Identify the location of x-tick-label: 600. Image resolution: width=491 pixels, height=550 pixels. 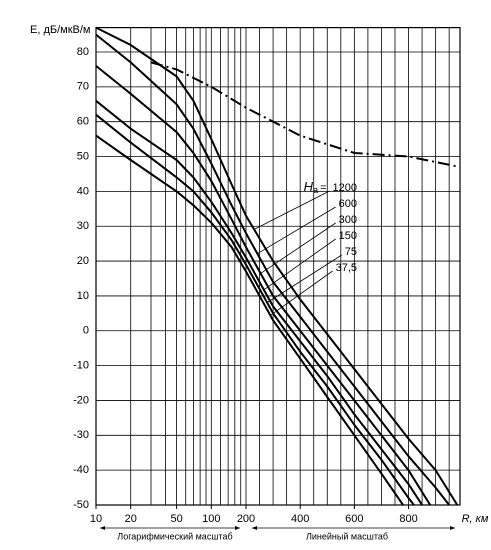
(354, 519).